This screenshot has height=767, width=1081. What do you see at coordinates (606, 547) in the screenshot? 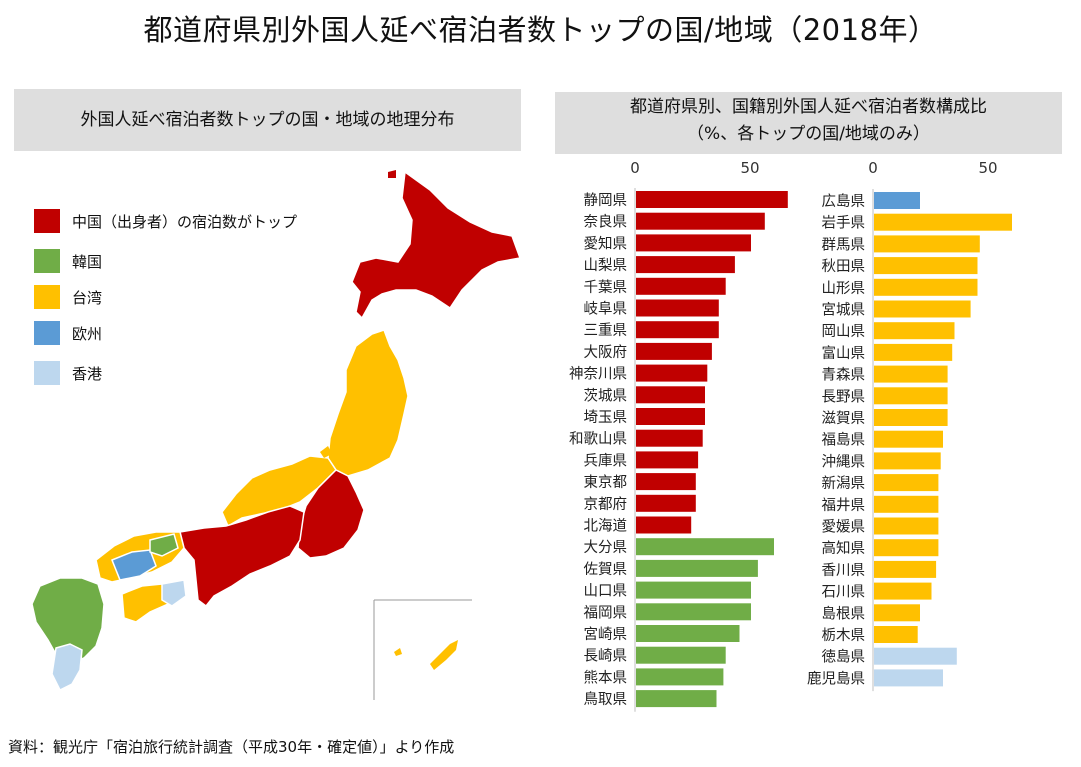
I see `bar-label-大分県: 大分県` at bounding box center [606, 547].